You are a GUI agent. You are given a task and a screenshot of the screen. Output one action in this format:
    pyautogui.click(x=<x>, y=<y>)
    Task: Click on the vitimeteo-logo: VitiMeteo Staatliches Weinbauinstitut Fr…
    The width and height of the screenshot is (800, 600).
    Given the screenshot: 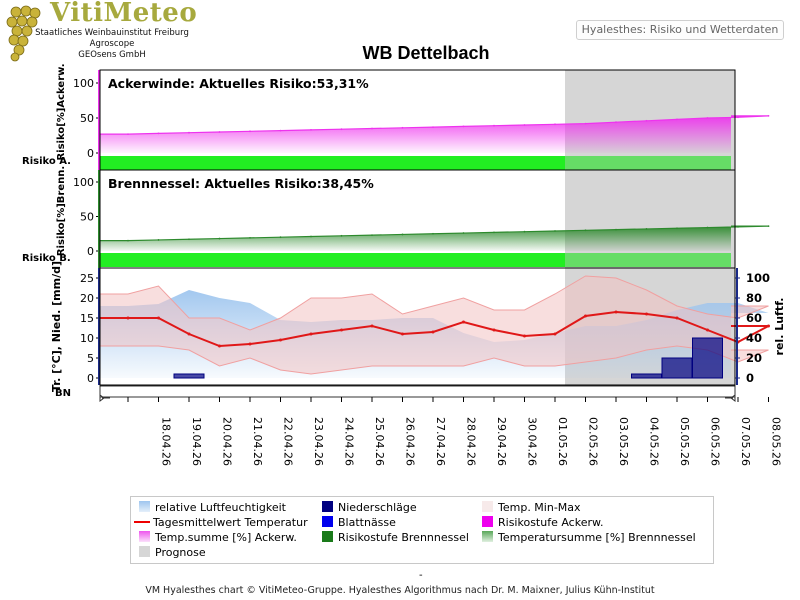 What is the action you would take?
    pyautogui.click(x=99, y=32)
    